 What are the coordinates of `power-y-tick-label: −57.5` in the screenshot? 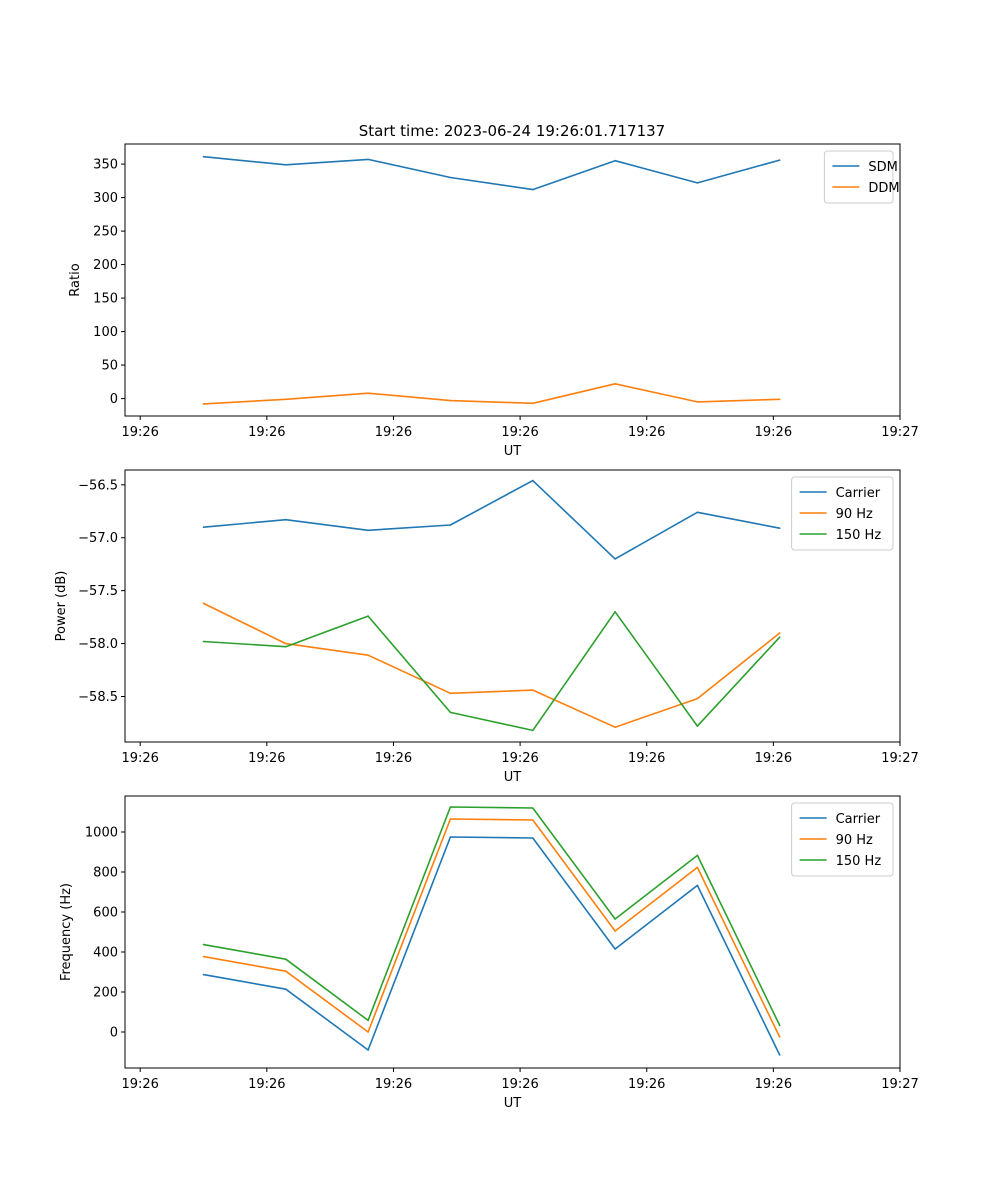 It's located at (98, 591).